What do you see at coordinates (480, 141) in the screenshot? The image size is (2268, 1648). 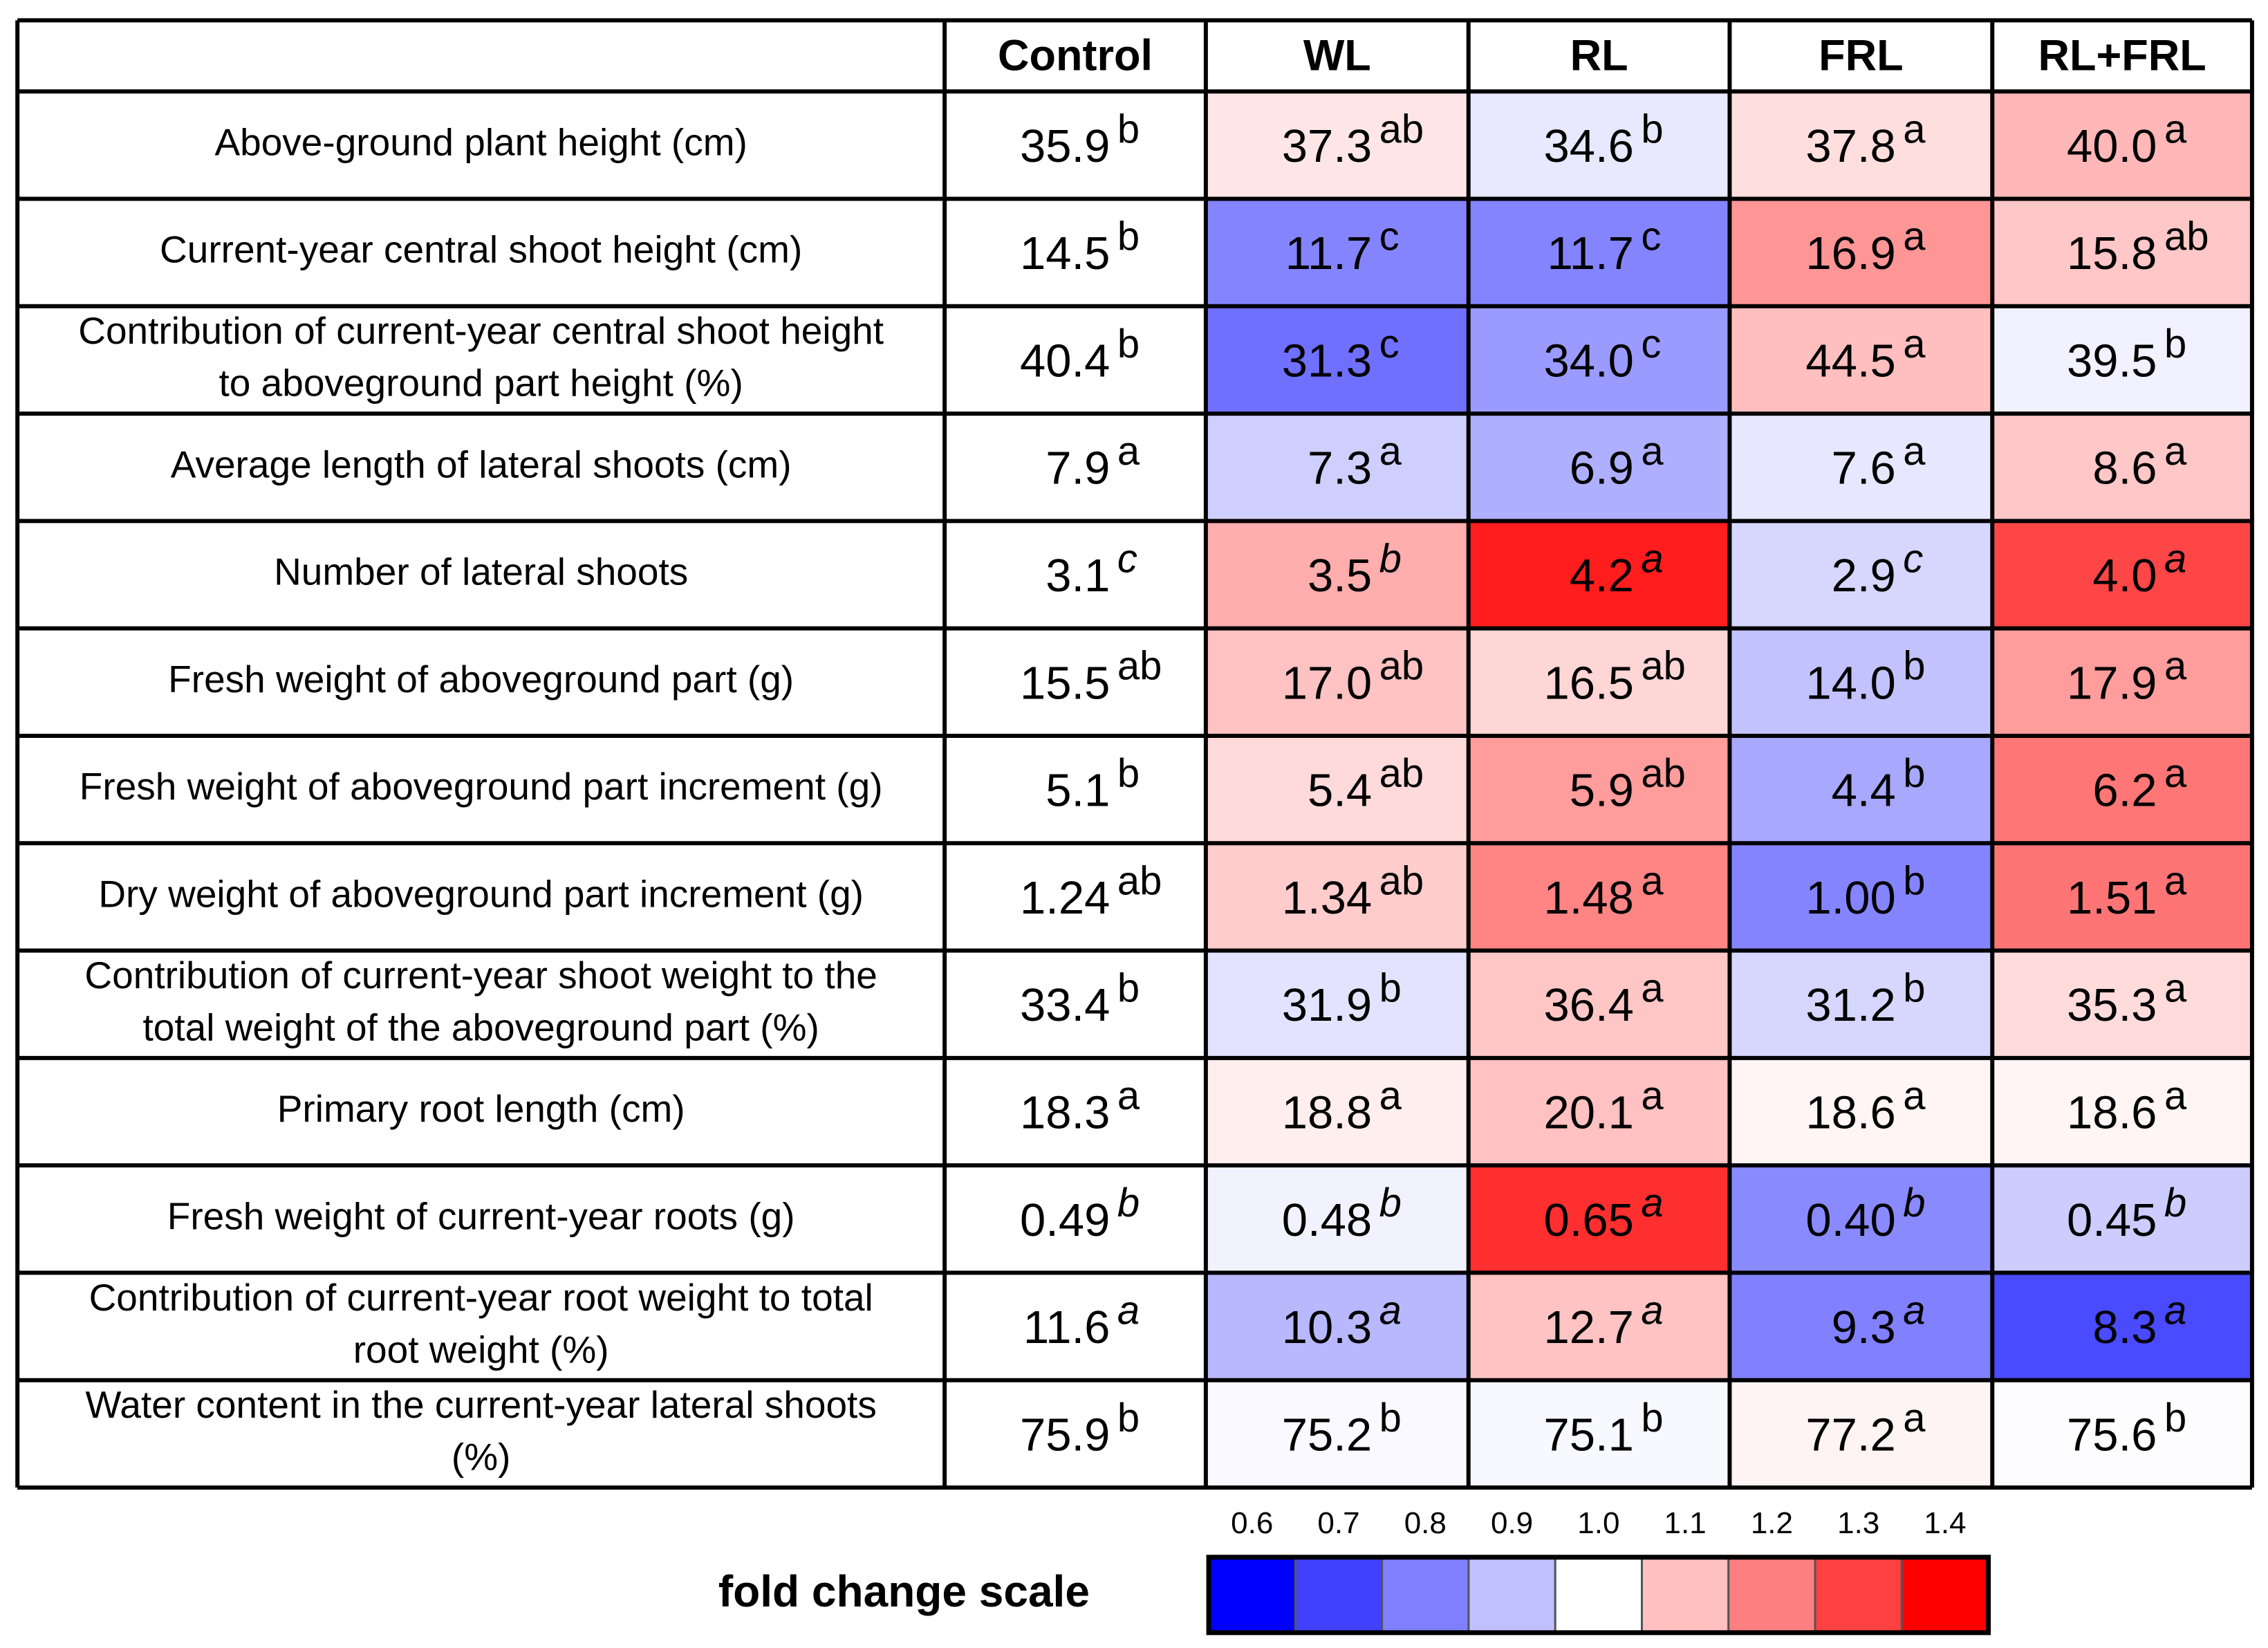 I see `row-label: Above-ground plant height (cm)` at bounding box center [480, 141].